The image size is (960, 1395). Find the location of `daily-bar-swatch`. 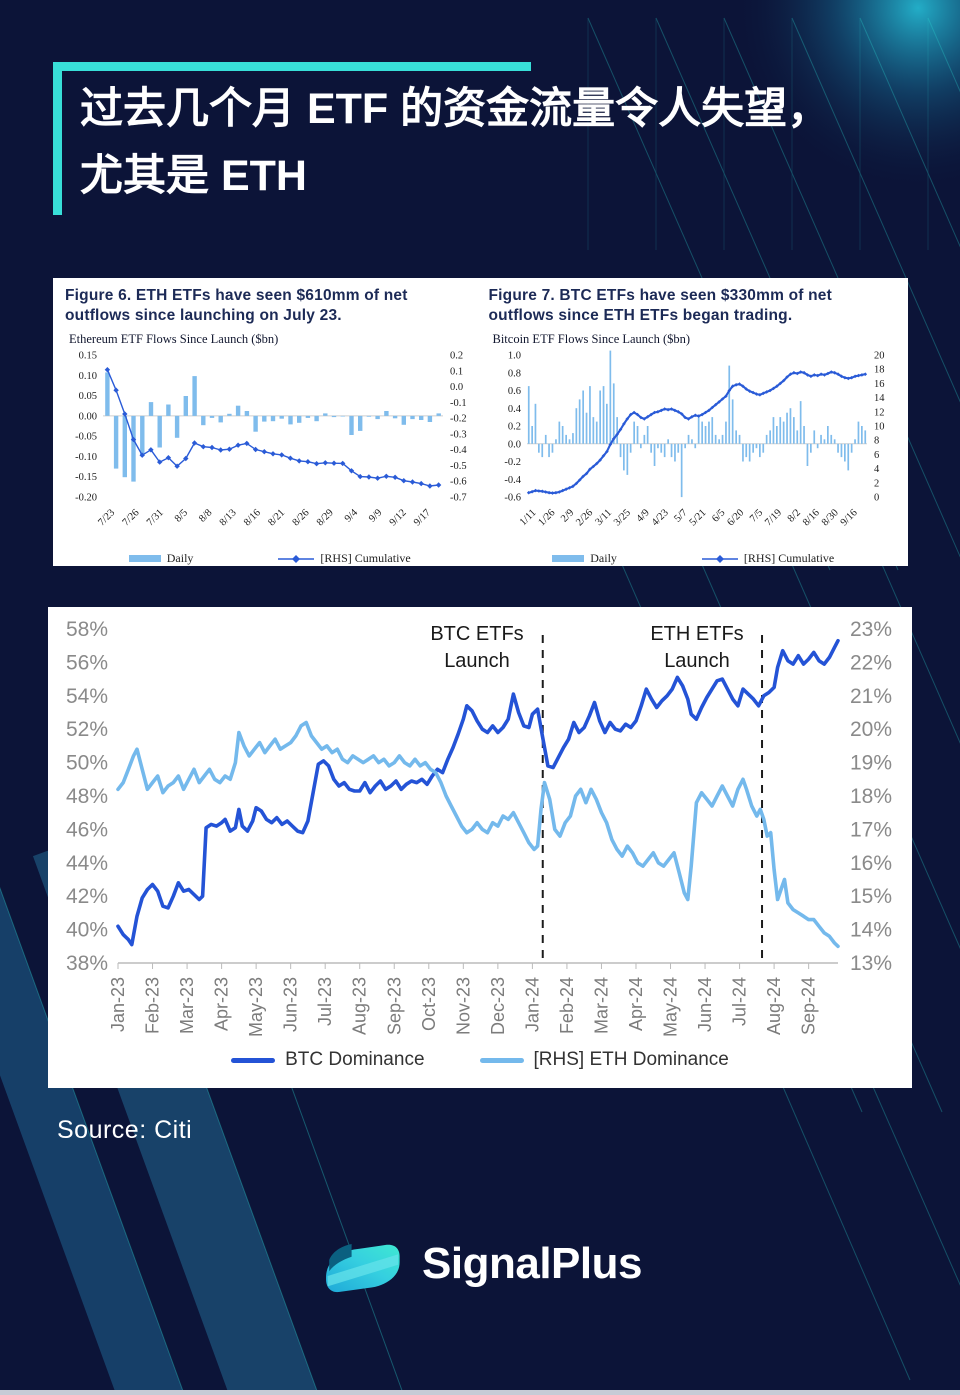

daily-bar-swatch is located at coordinates (568, 559).